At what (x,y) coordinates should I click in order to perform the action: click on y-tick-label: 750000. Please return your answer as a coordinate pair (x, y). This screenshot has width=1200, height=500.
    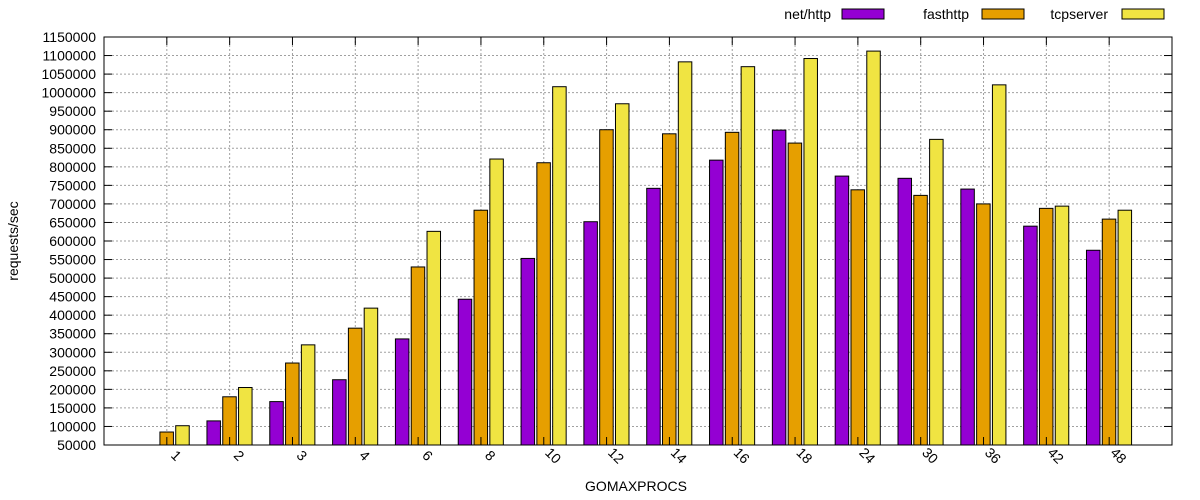
    Looking at the image, I should click on (72, 185).